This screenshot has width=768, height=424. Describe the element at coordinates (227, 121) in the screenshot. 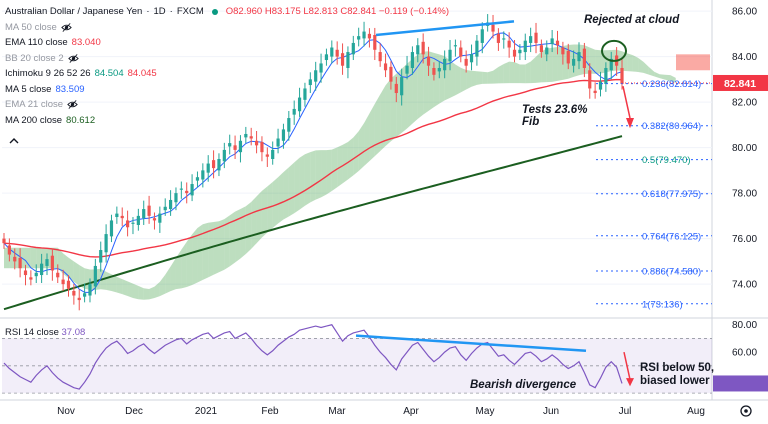

I see `legend-item: MA 200 close 80.612` at that location.